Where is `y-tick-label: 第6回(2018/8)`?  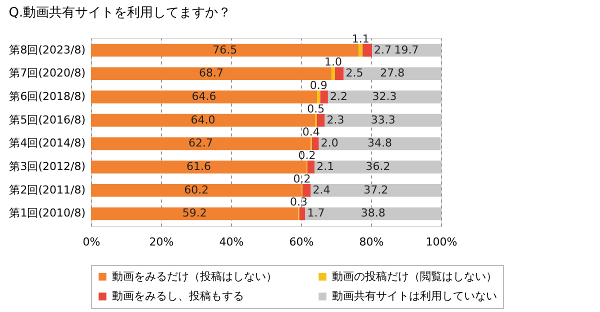
y-tick-label: 第6回(2018/8) is located at coordinates (47, 96).